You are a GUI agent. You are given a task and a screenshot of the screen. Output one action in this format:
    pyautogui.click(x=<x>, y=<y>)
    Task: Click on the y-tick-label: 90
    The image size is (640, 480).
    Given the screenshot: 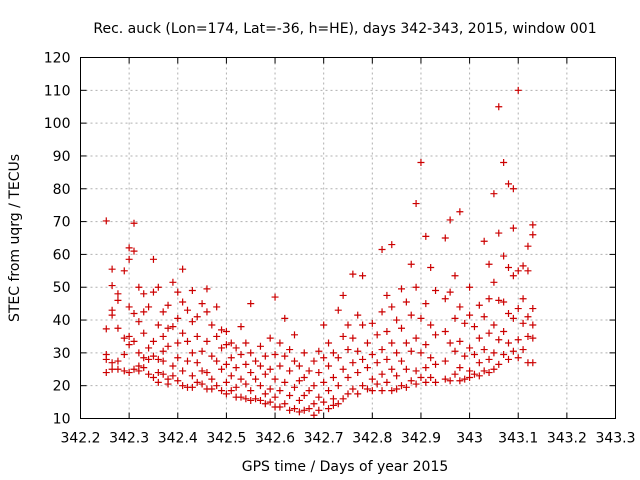 What is the action you would take?
    pyautogui.click(x=62, y=157)
    